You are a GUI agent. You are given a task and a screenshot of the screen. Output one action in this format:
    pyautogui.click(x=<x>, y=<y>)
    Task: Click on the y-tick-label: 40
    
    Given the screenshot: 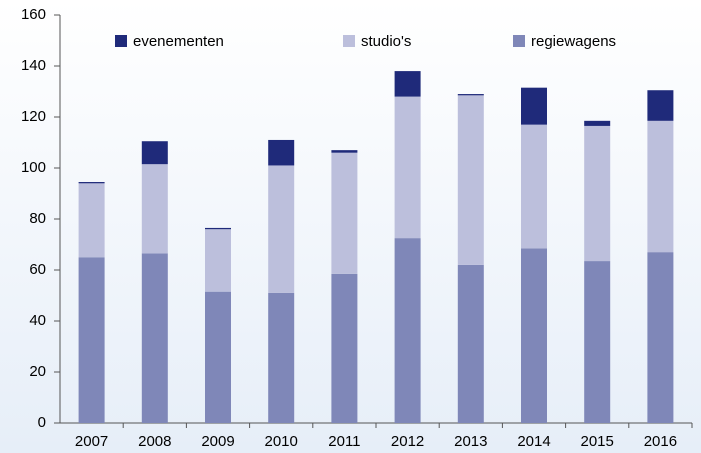 What is the action you would take?
    pyautogui.click(x=37, y=320)
    